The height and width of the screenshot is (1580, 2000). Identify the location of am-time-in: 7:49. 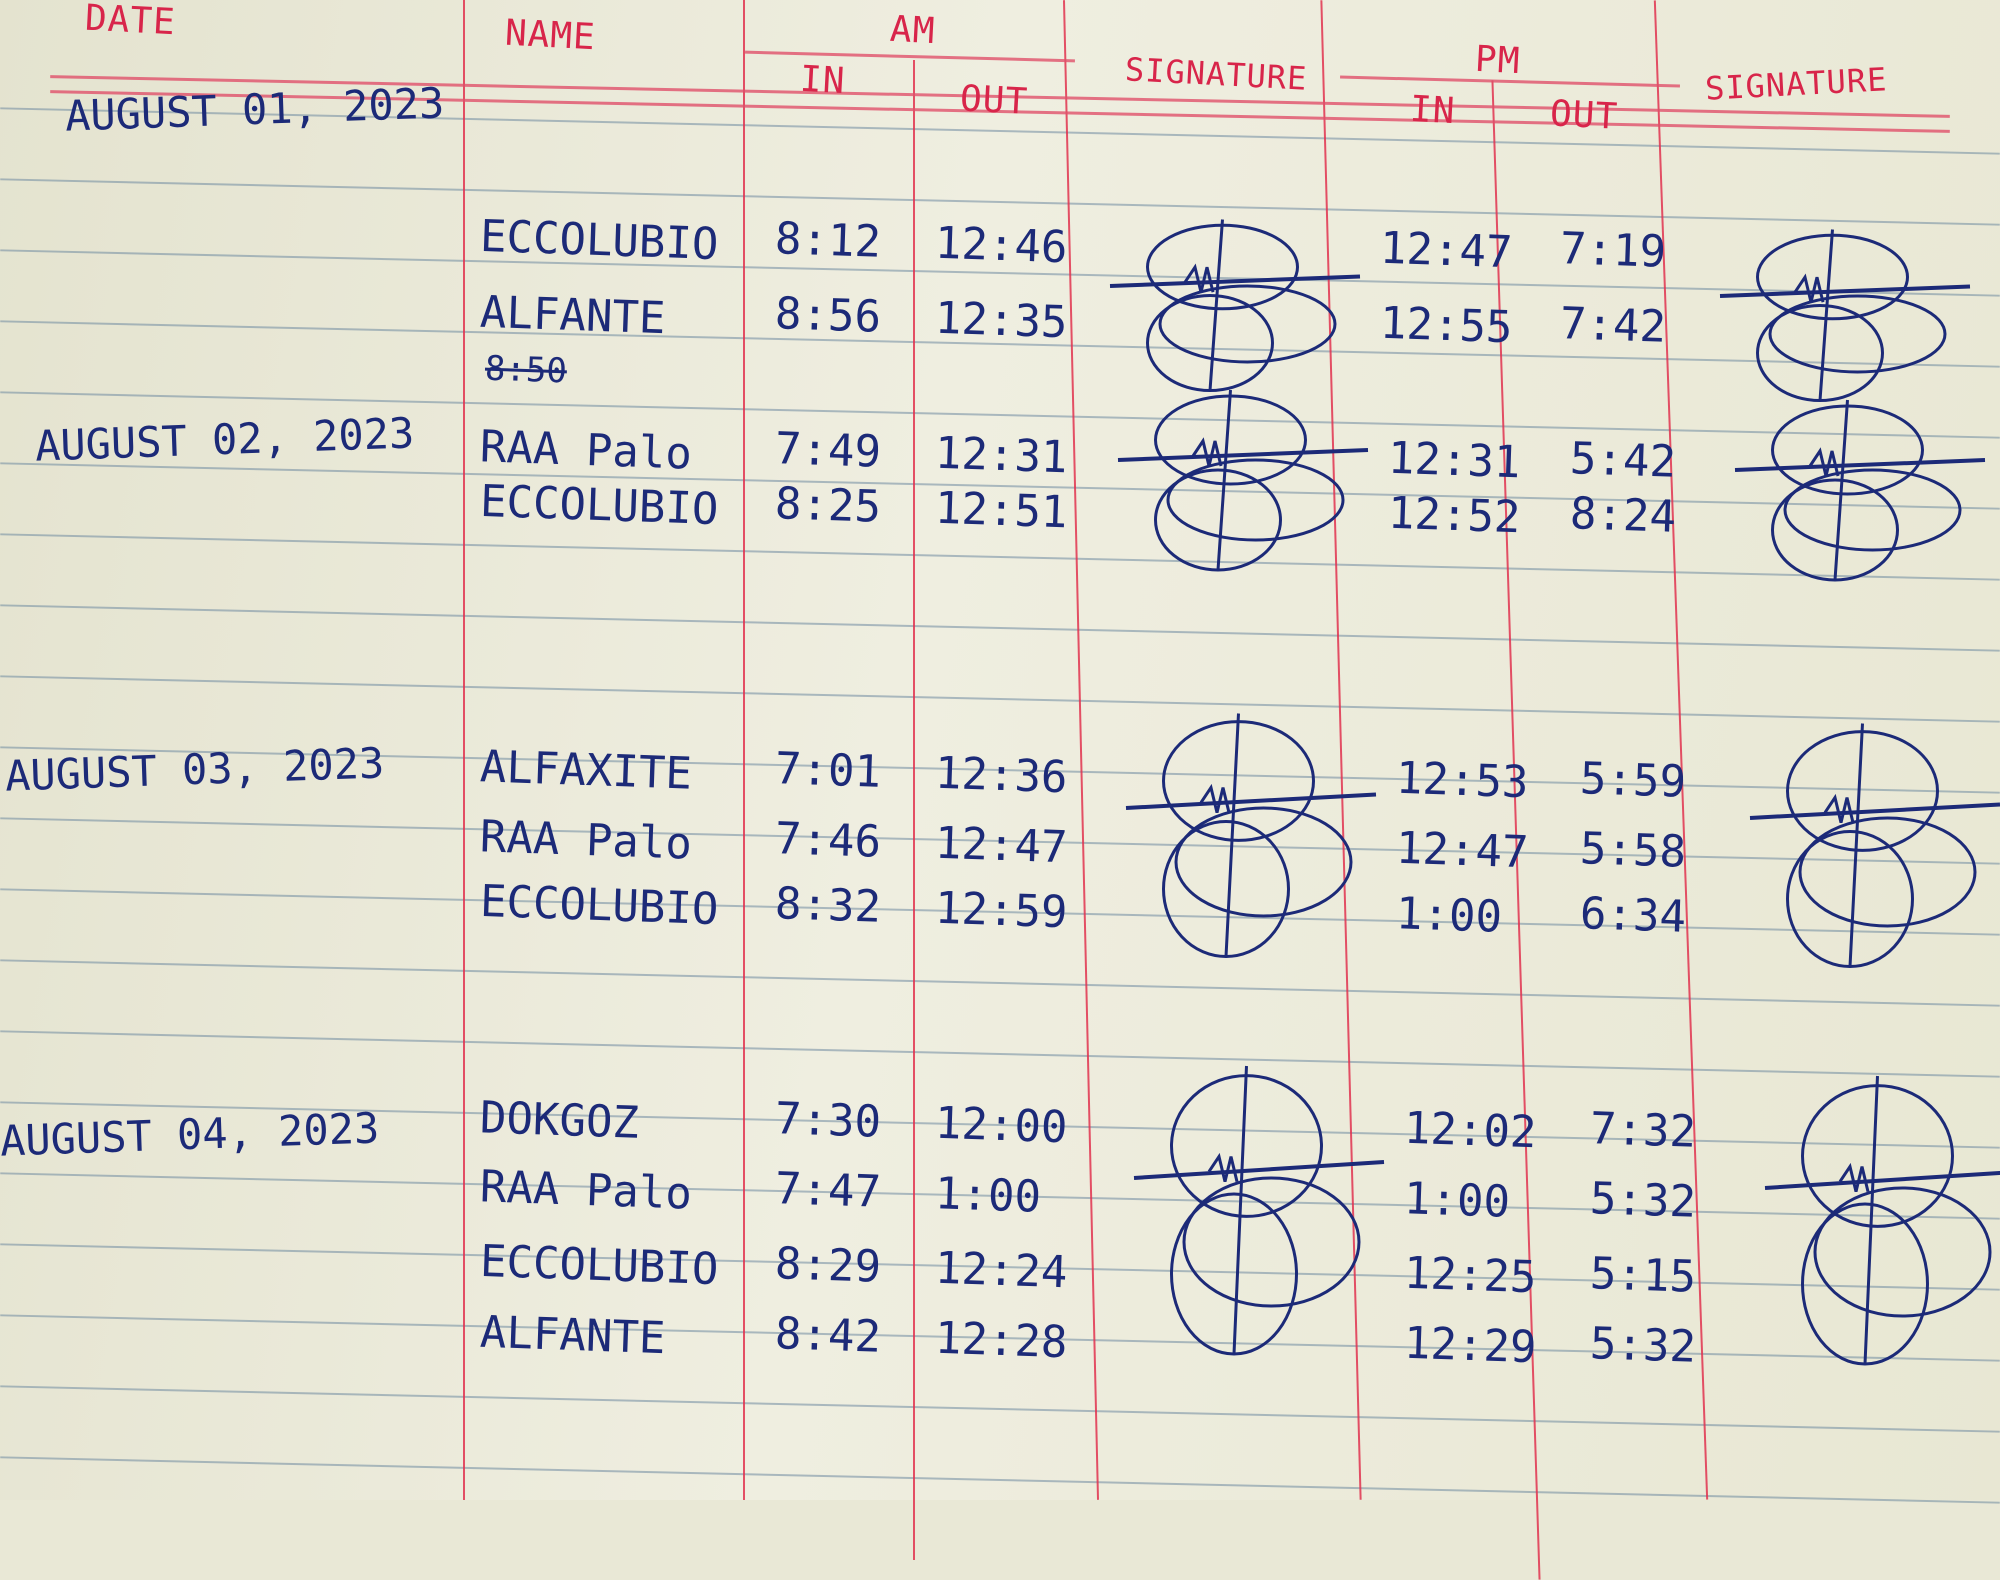
(828, 450).